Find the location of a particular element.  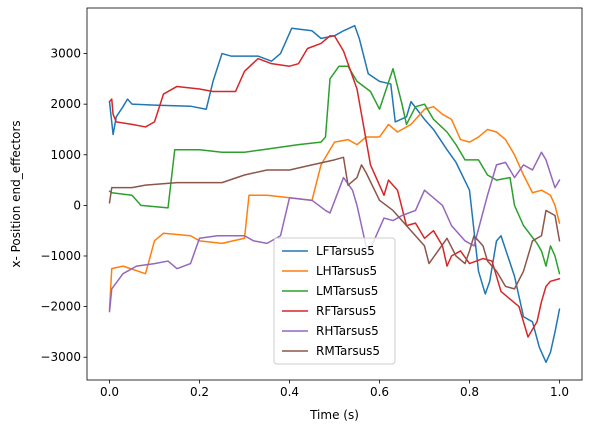

legend-box is located at coordinates (334, 301).